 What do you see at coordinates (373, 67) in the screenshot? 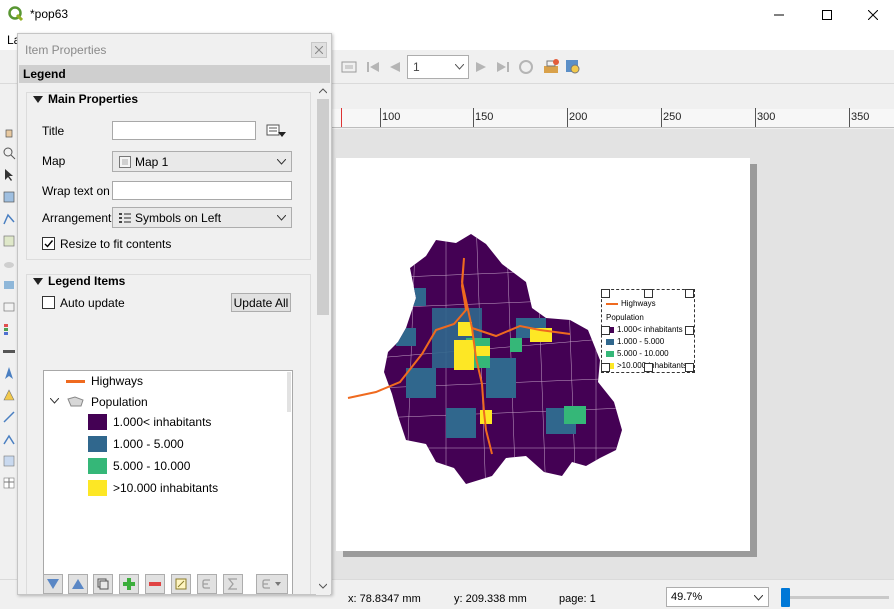
I see `first-feature-icon` at bounding box center [373, 67].